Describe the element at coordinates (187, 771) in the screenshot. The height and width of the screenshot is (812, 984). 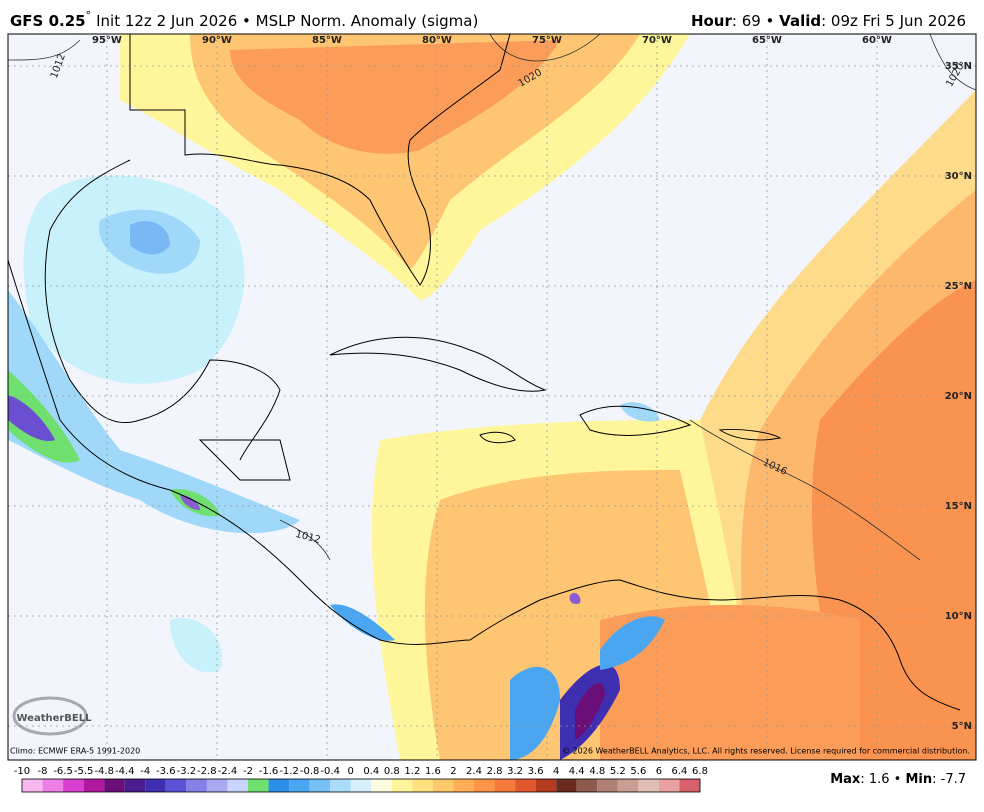
I see `colorbar-label: -3.2` at that location.